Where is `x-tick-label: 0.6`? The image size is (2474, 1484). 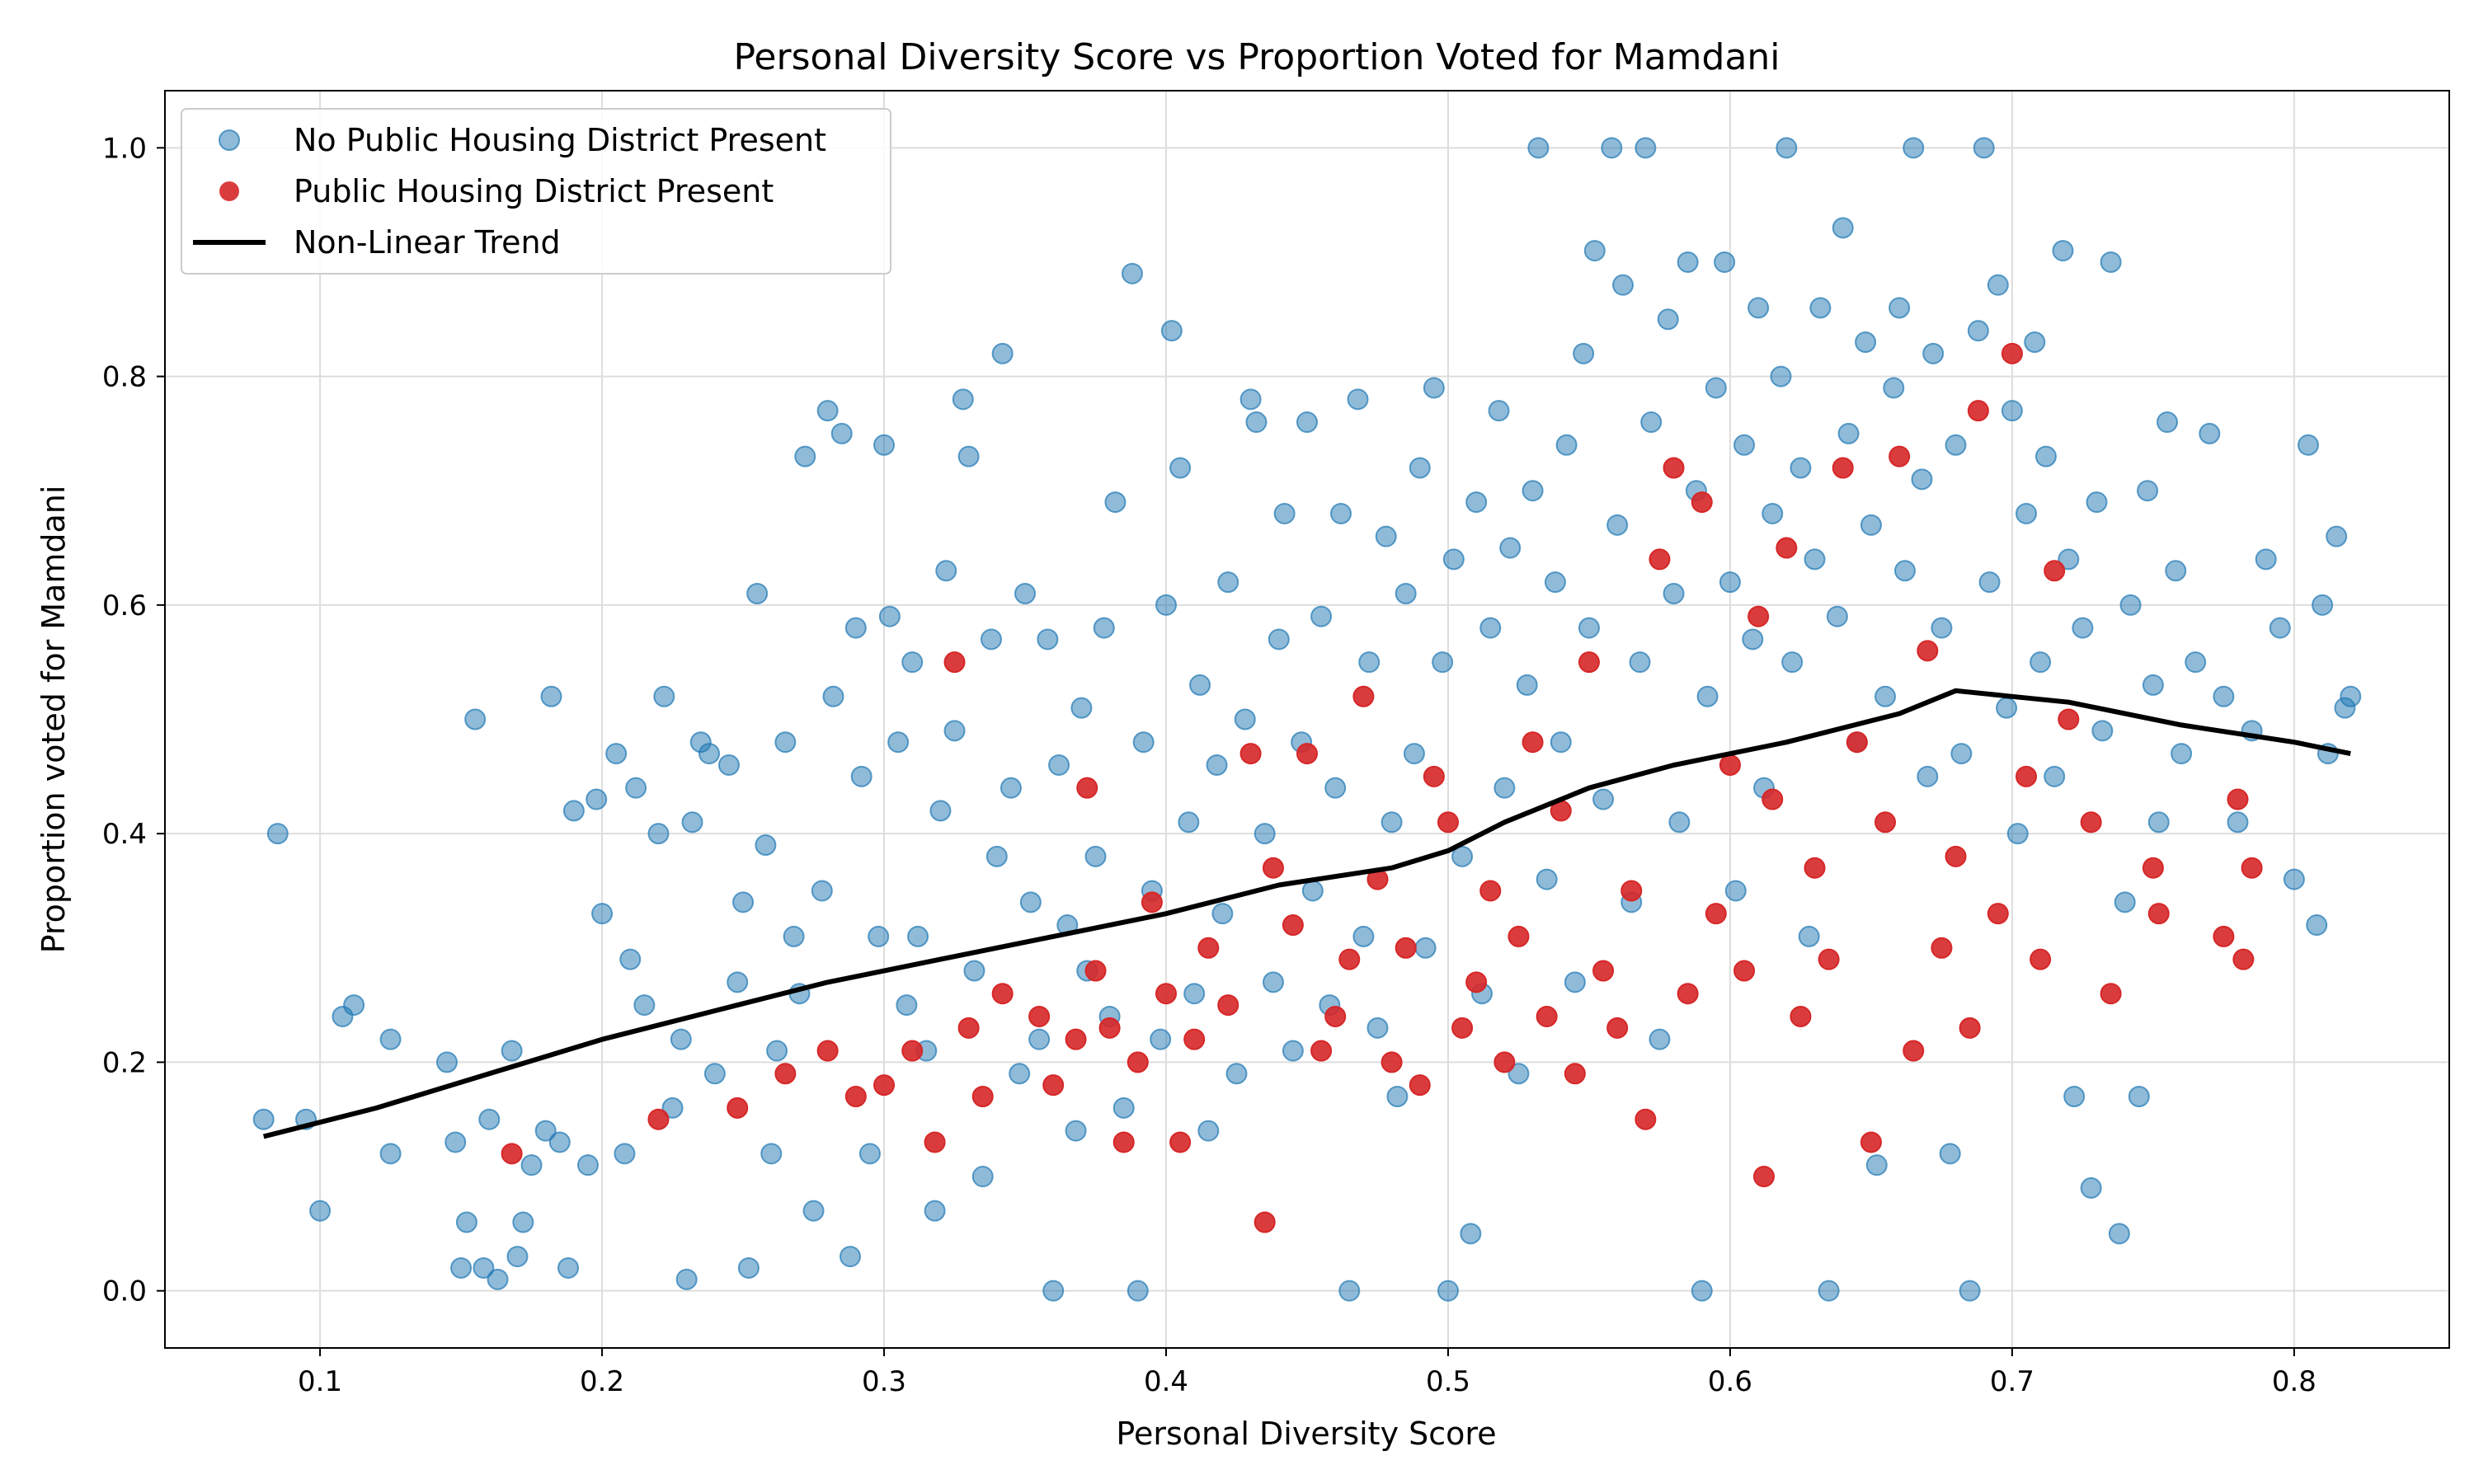
x-tick-label: 0.6 is located at coordinates (1730, 1381).